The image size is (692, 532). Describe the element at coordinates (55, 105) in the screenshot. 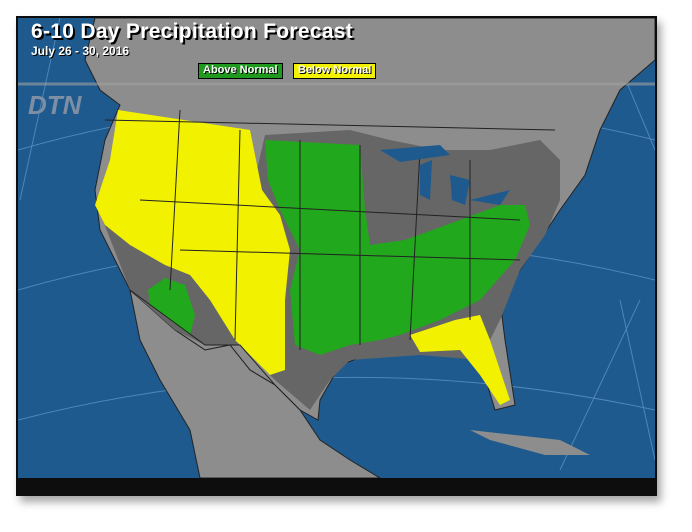

I see `dtn-logo: DTN` at that location.